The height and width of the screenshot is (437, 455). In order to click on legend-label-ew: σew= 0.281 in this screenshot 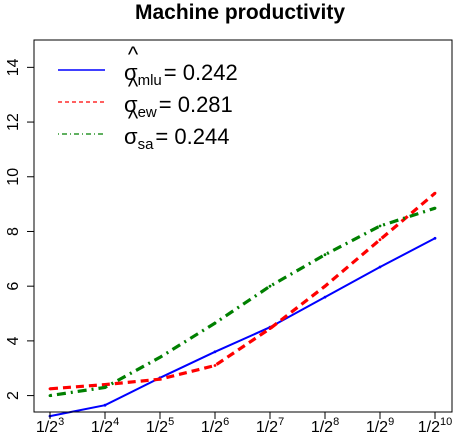, I will do `click(178, 106)`.